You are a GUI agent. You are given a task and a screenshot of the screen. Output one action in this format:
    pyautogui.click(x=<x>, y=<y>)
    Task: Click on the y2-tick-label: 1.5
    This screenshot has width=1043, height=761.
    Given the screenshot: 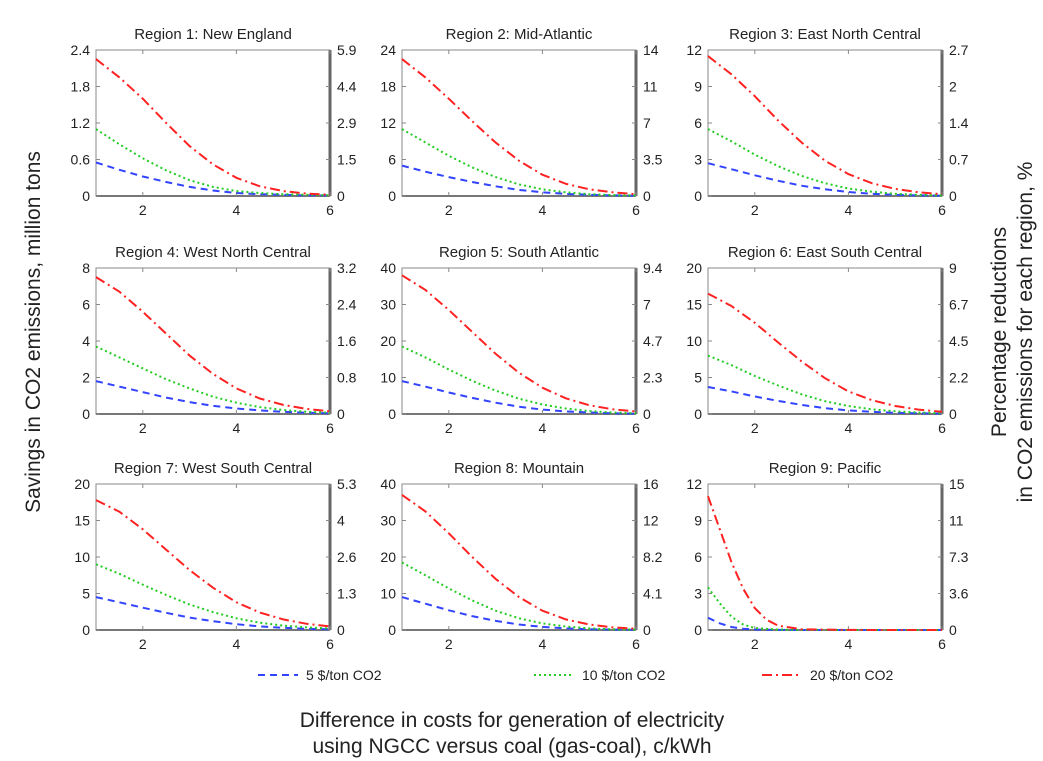 What is the action you would take?
    pyautogui.click(x=347, y=160)
    